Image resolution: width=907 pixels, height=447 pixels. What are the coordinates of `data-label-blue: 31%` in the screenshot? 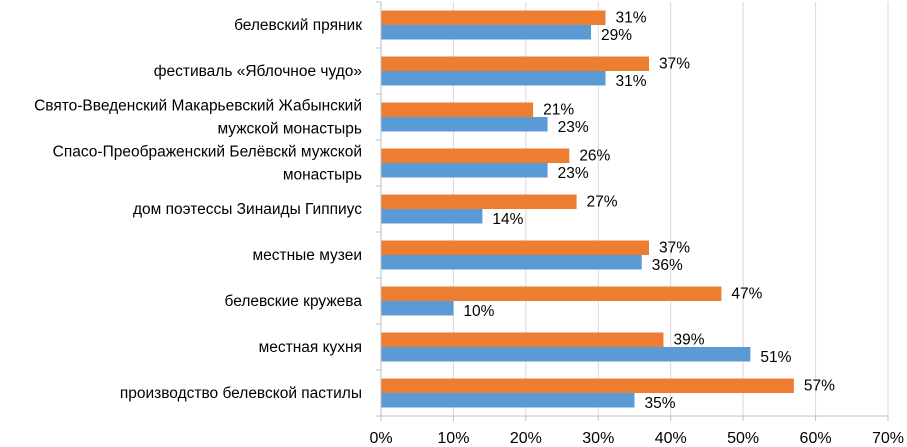 It's located at (631, 81).